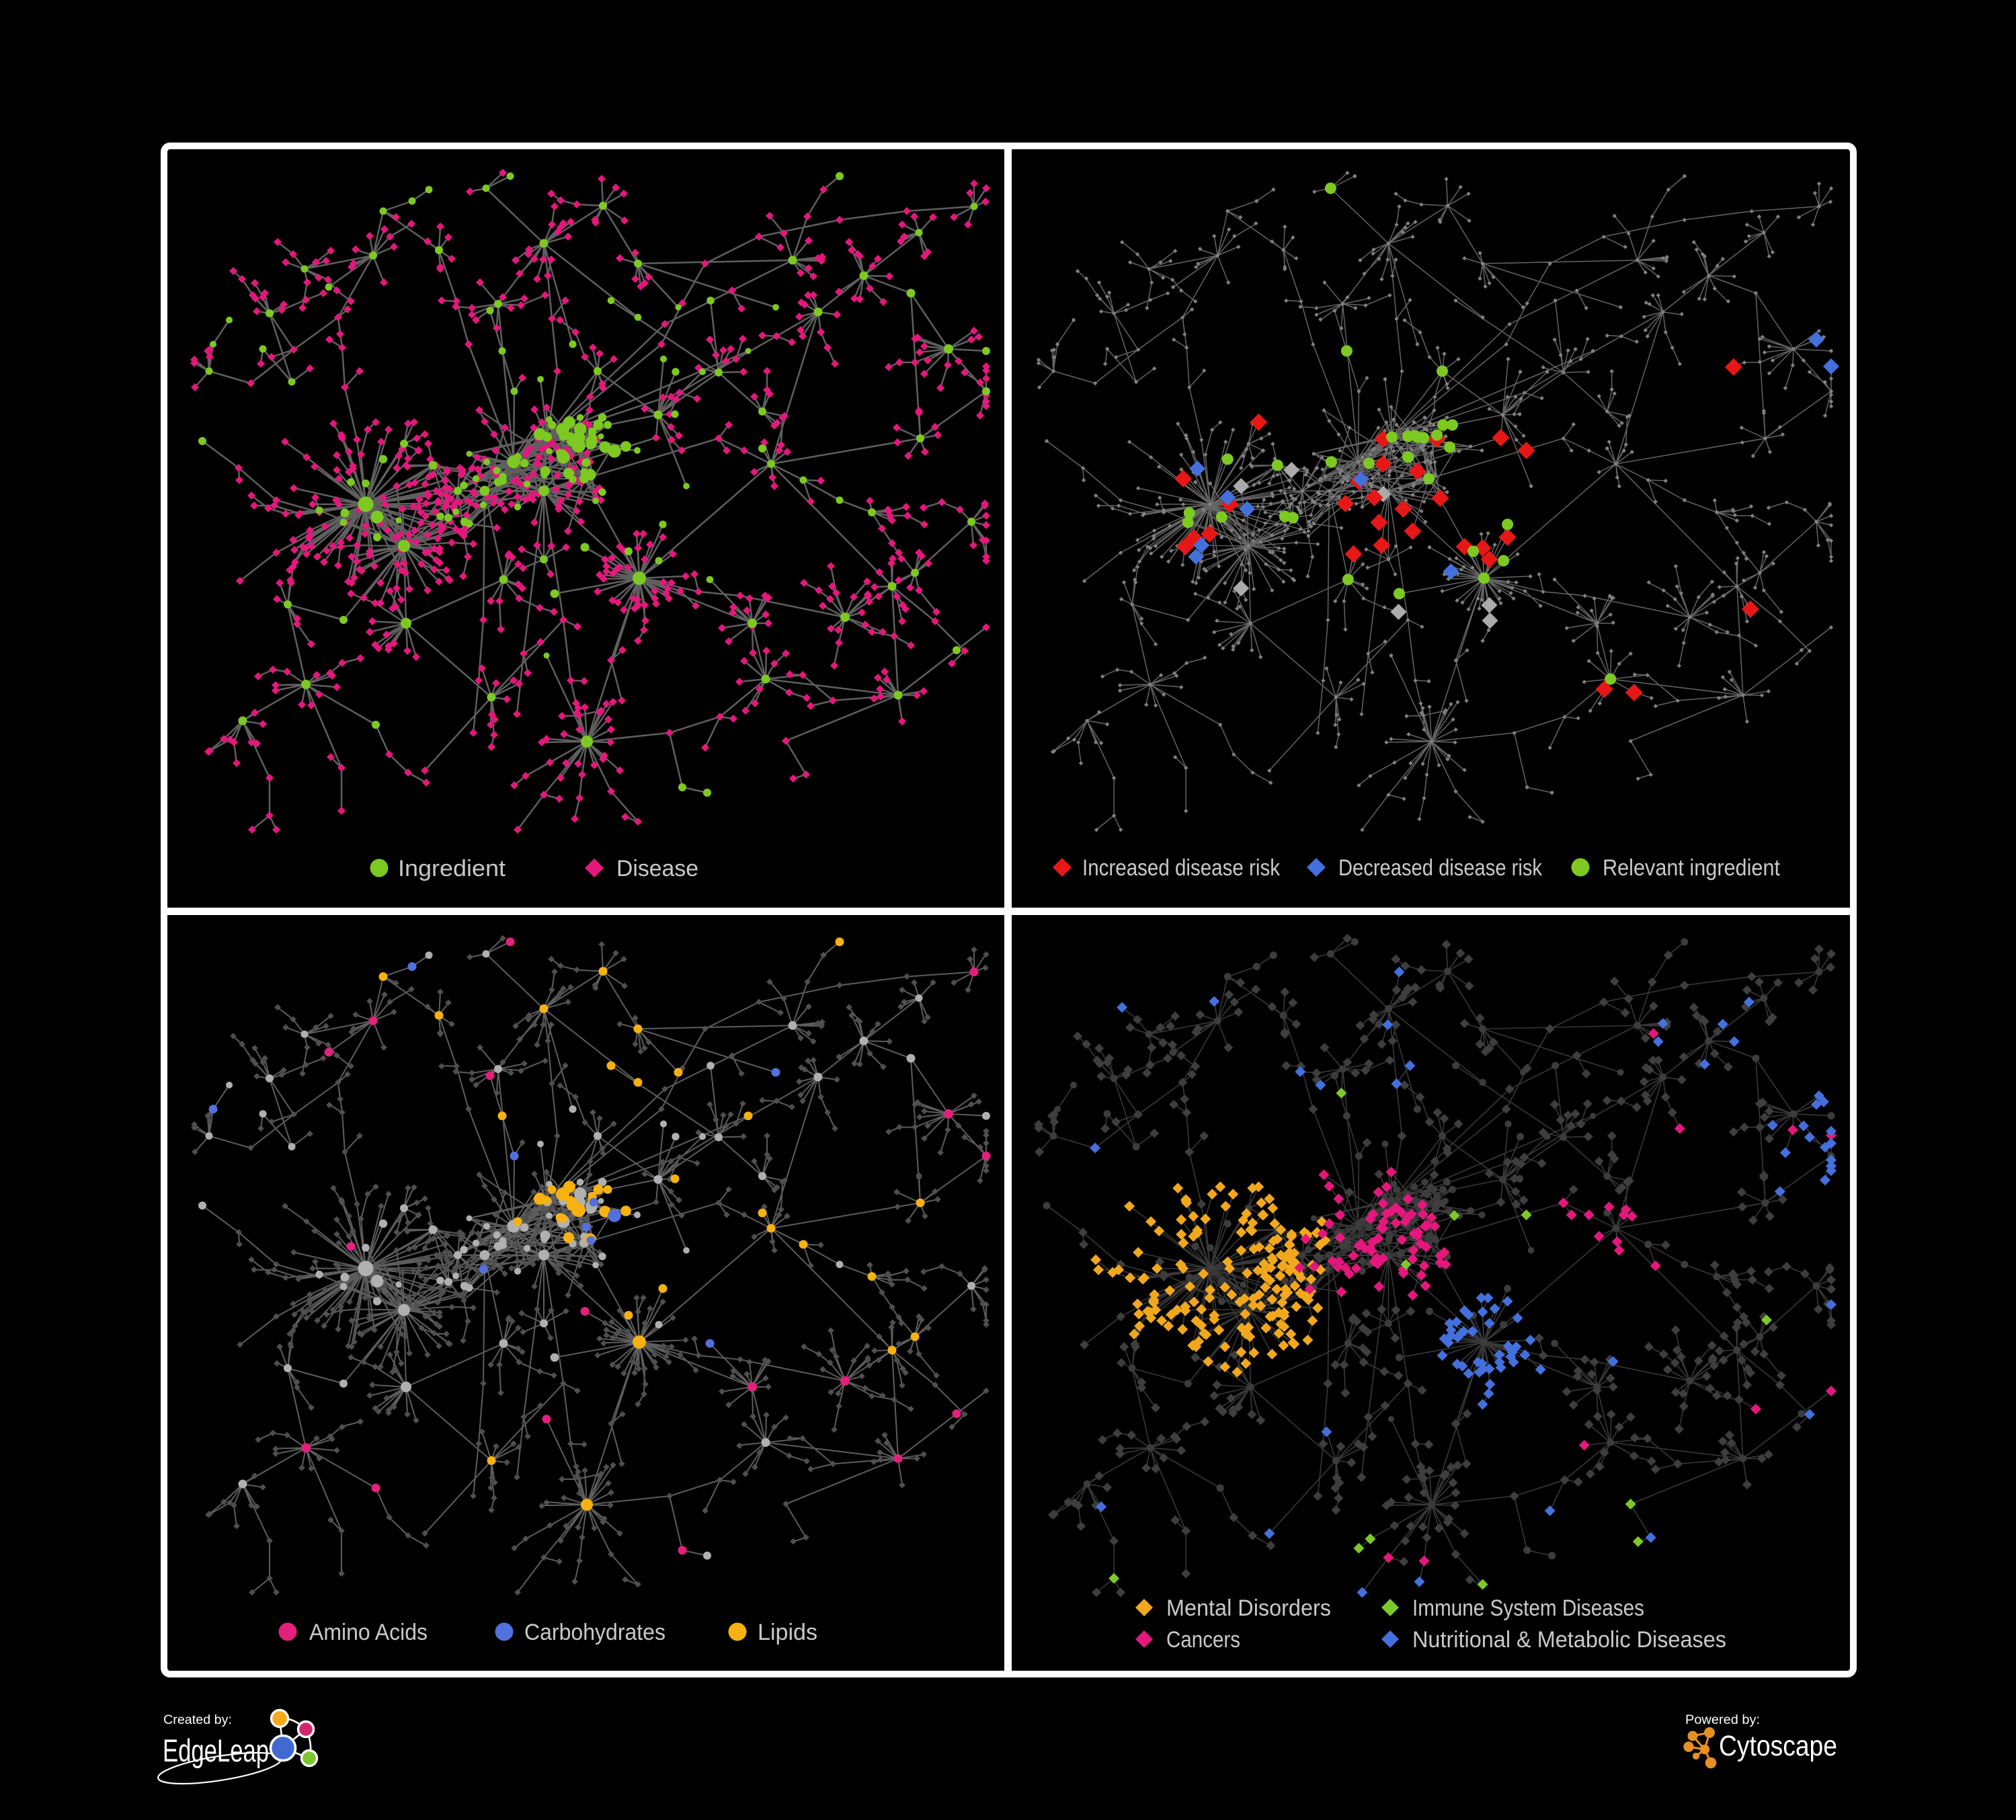  Describe the element at coordinates (1203, 1640) in the screenshot. I see `svg-text: Cancers` at that location.